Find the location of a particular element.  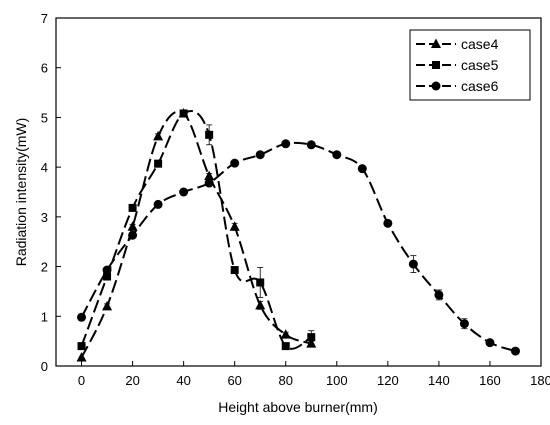

x-tick-label: 120 is located at coordinates (388, 380).